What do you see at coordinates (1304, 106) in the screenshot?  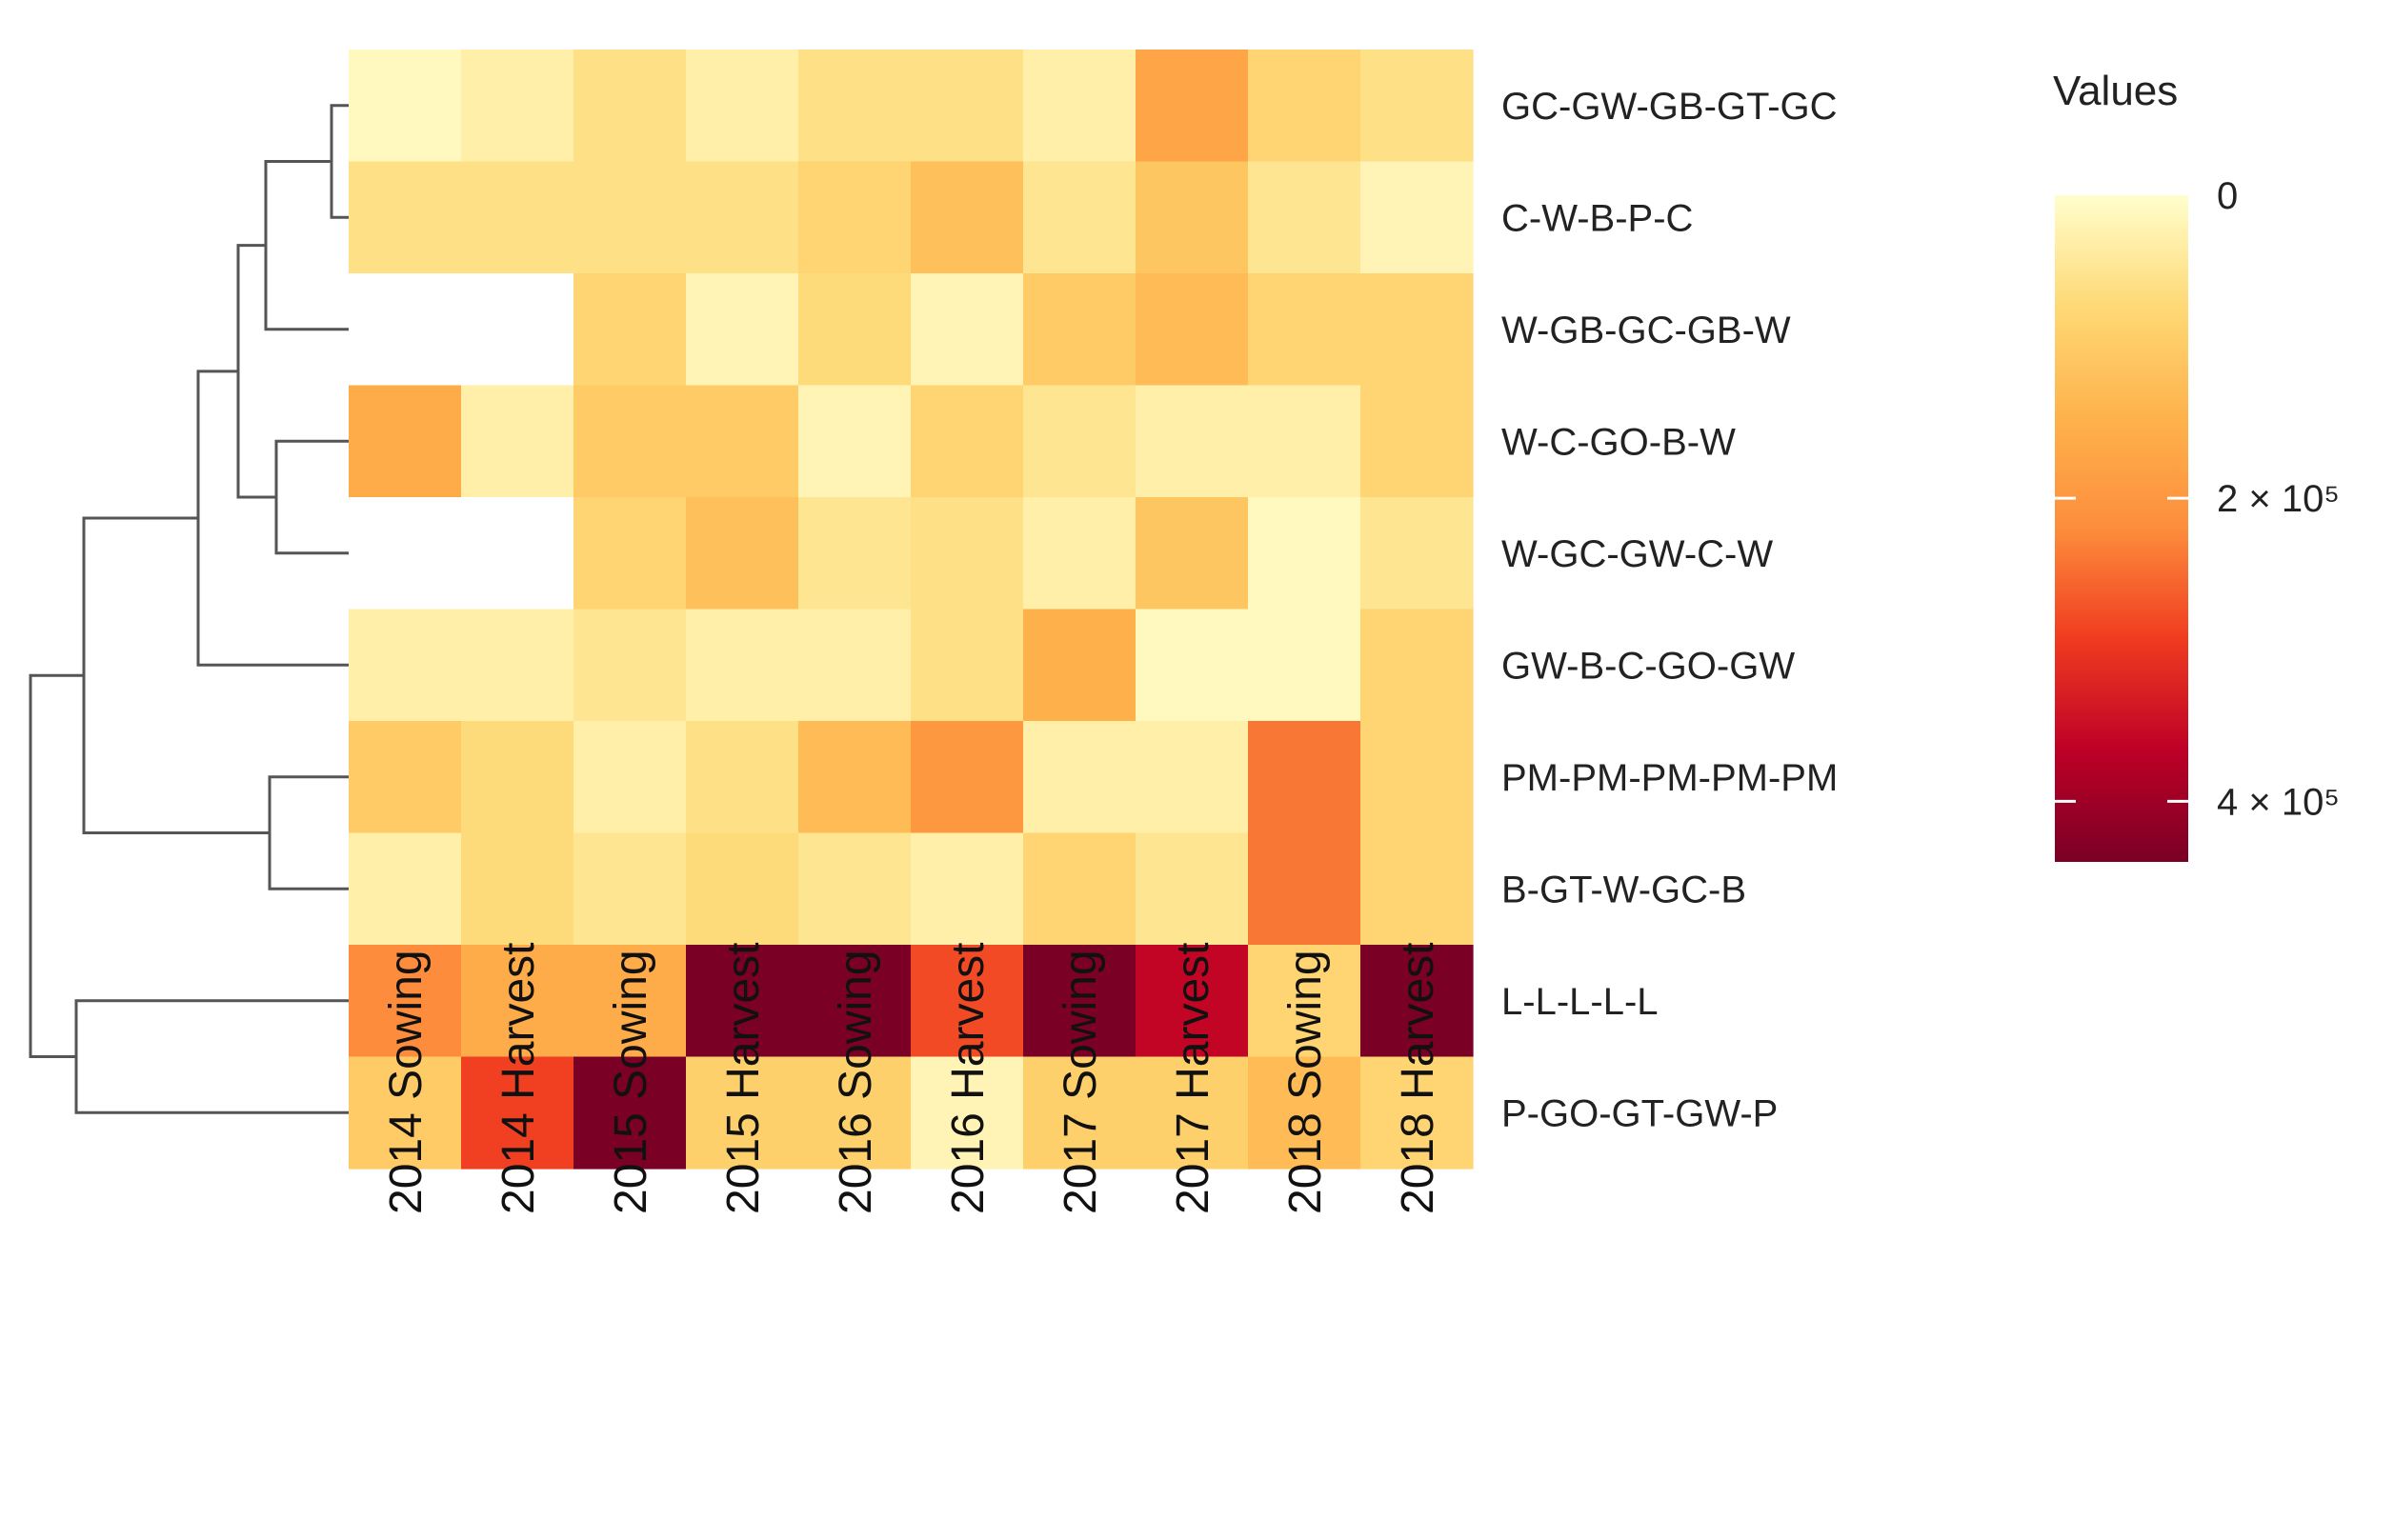 I see `heatmap-cell-r0-c8` at bounding box center [1304, 106].